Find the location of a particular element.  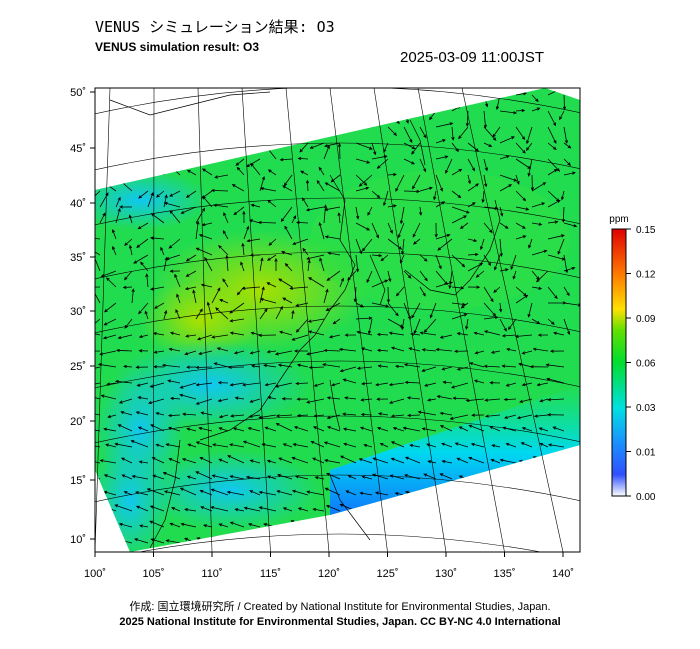

lat-label: 40˚ is located at coordinates (78, 204).